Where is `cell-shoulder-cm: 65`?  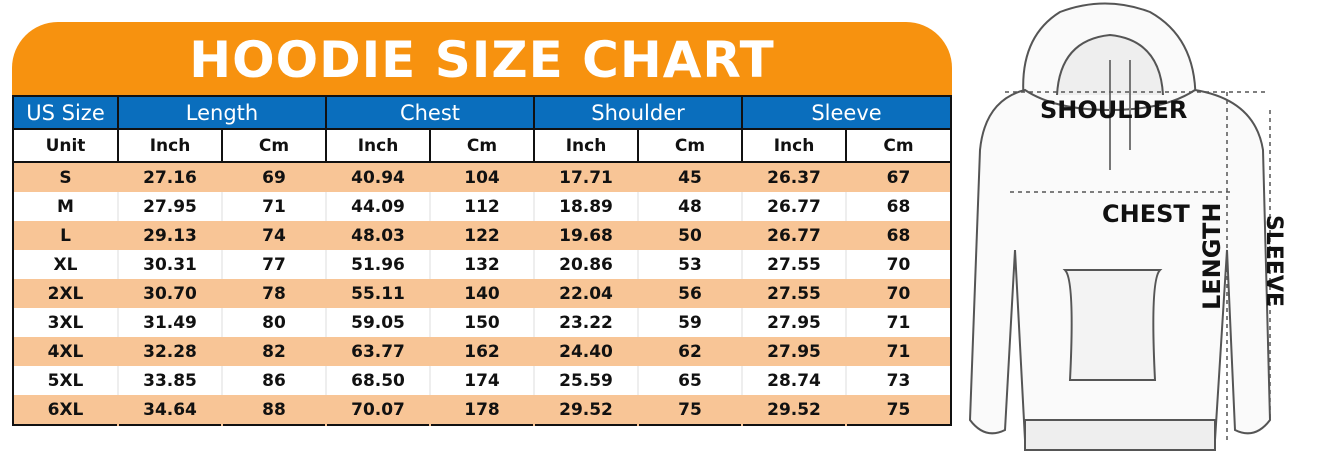 cell-shoulder-cm: 65 is located at coordinates (689, 380).